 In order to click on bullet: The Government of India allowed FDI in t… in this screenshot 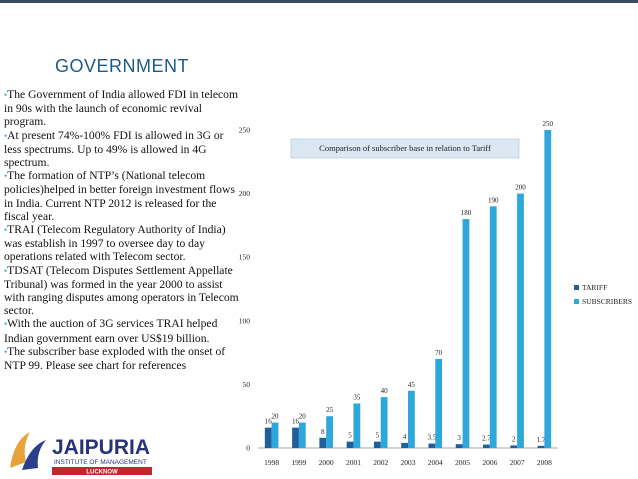, I will do `click(122, 108)`.